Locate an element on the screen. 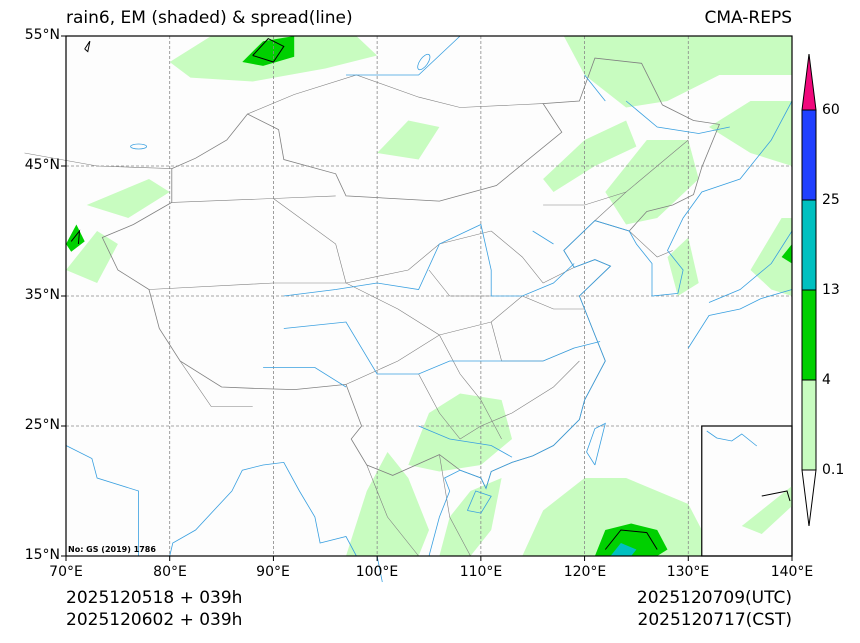 The width and height of the screenshot is (860, 643). lon-label: 130°E is located at coordinates (688, 572).